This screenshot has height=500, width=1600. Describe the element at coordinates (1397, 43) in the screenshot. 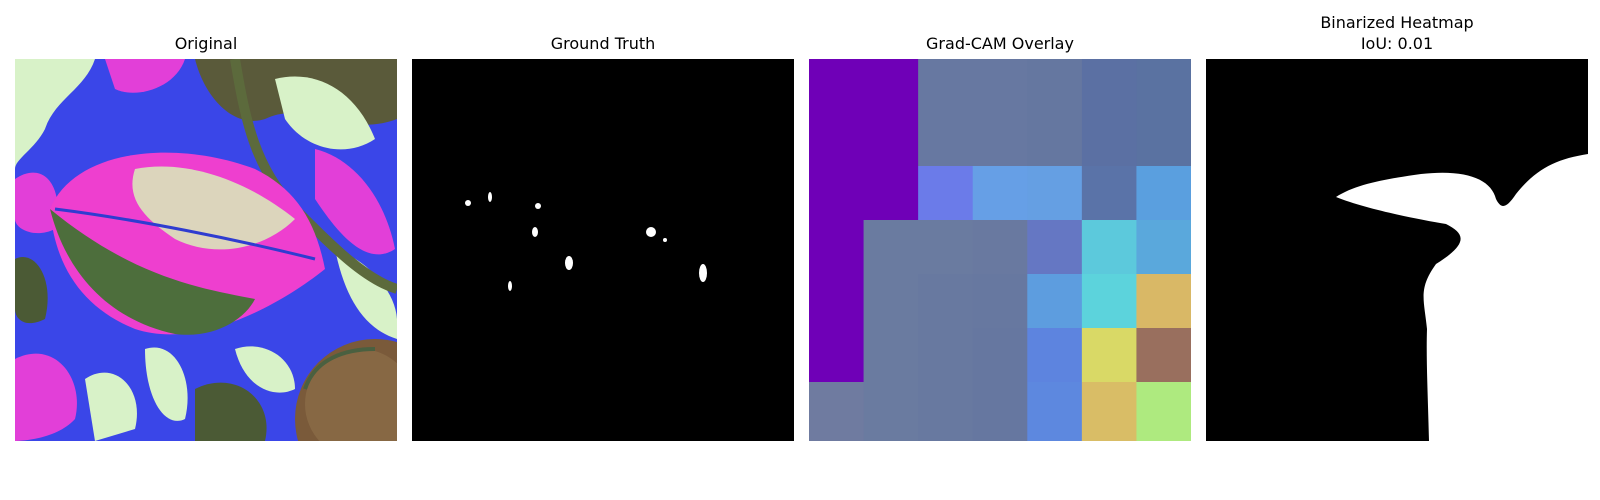

I see `iou-label: IoU: 0.01` at that location.